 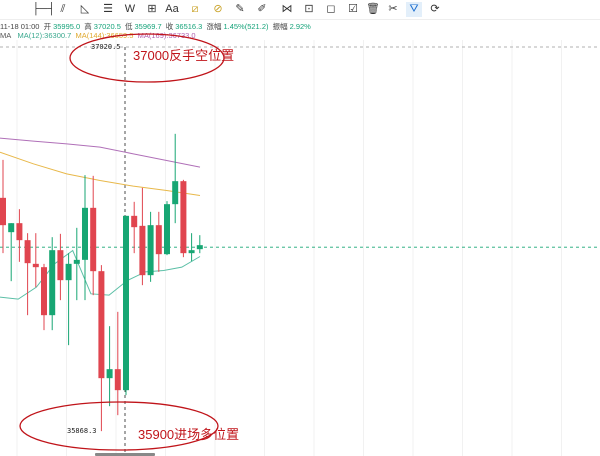 I want to click on annotation-ellipse-top, so click(x=147, y=58).